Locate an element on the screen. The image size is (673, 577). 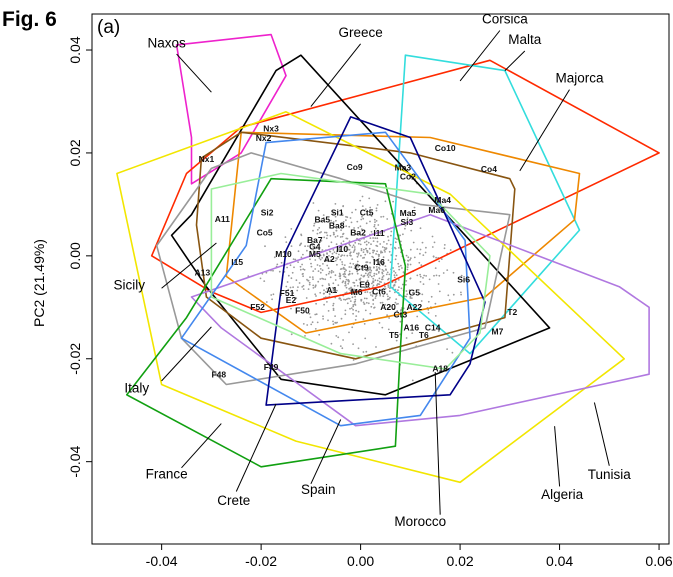
callout-label-tunisia: Tunisia is located at coordinates (610, 474).